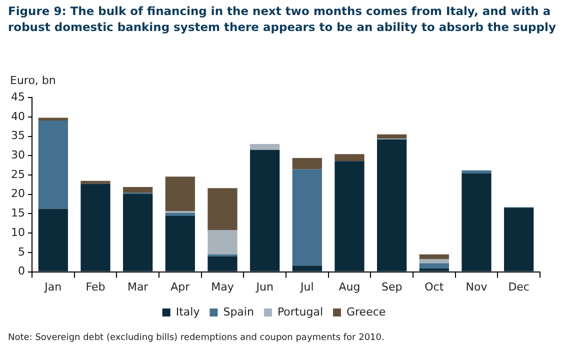 The image size is (565, 349). Describe the element at coordinates (17, 97) in the screenshot. I see `y-tick-label: 45` at that location.